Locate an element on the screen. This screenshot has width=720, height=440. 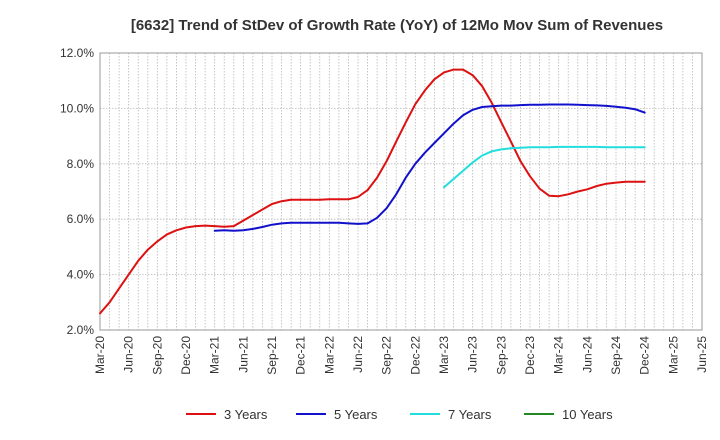
x-tick-label: Dec-20 is located at coordinates (186, 355).